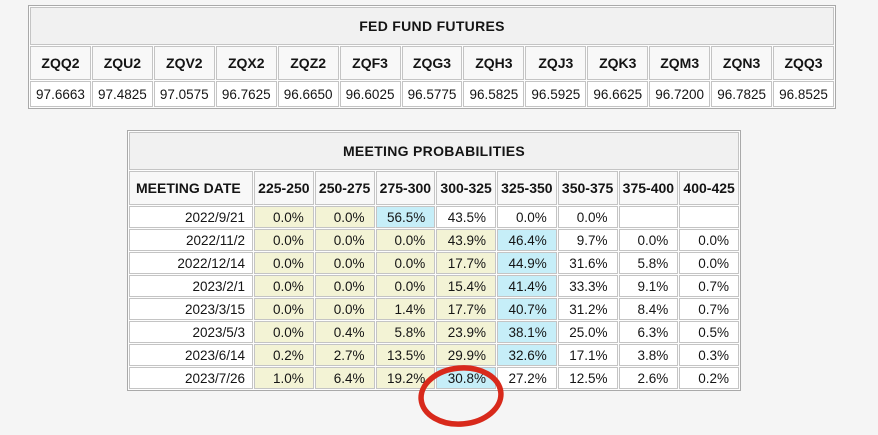 The image size is (878, 435). Describe the element at coordinates (494, 63) in the screenshot. I see `futures-symbol-header: ZQH3` at that location.